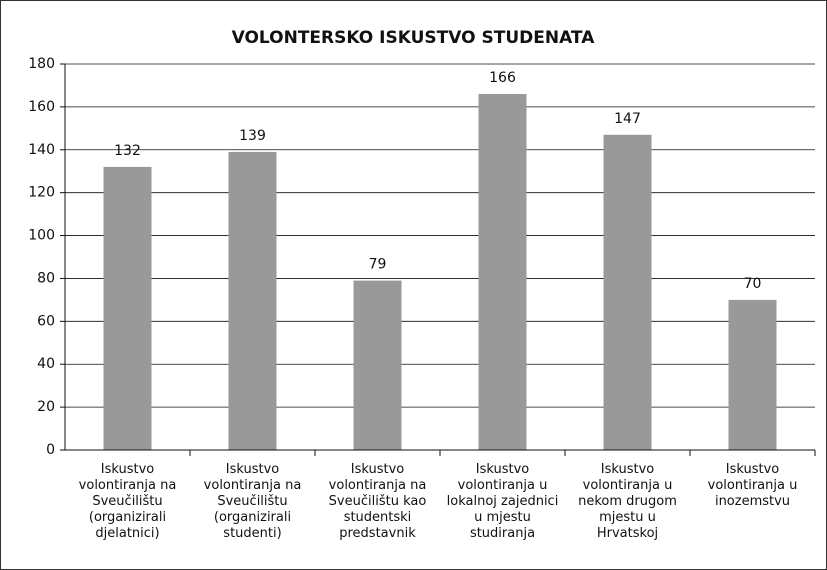 This screenshot has width=827, height=570. I want to click on y-tick-label: 40, so click(46, 364).